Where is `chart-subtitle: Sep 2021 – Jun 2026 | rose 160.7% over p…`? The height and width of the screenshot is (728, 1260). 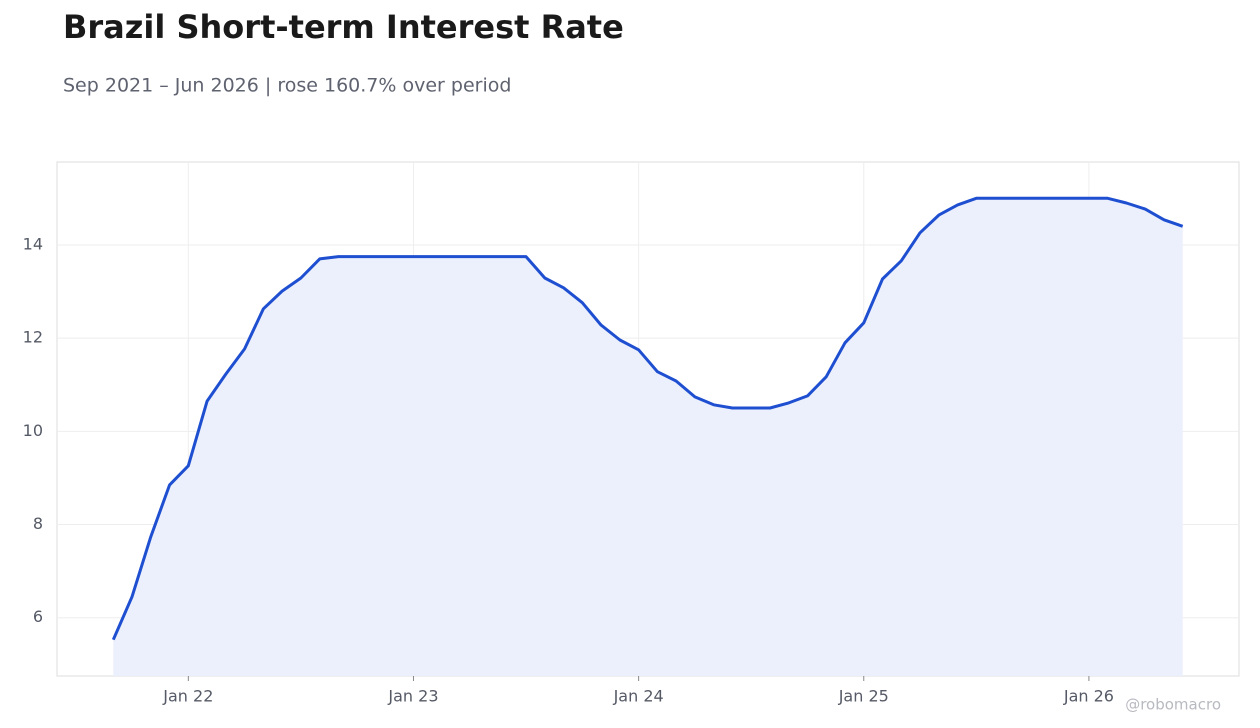 chart-subtitle: Sep 2021 – Jun 2026 | rose 160.7% over p… is located at coordinates (287, 86).